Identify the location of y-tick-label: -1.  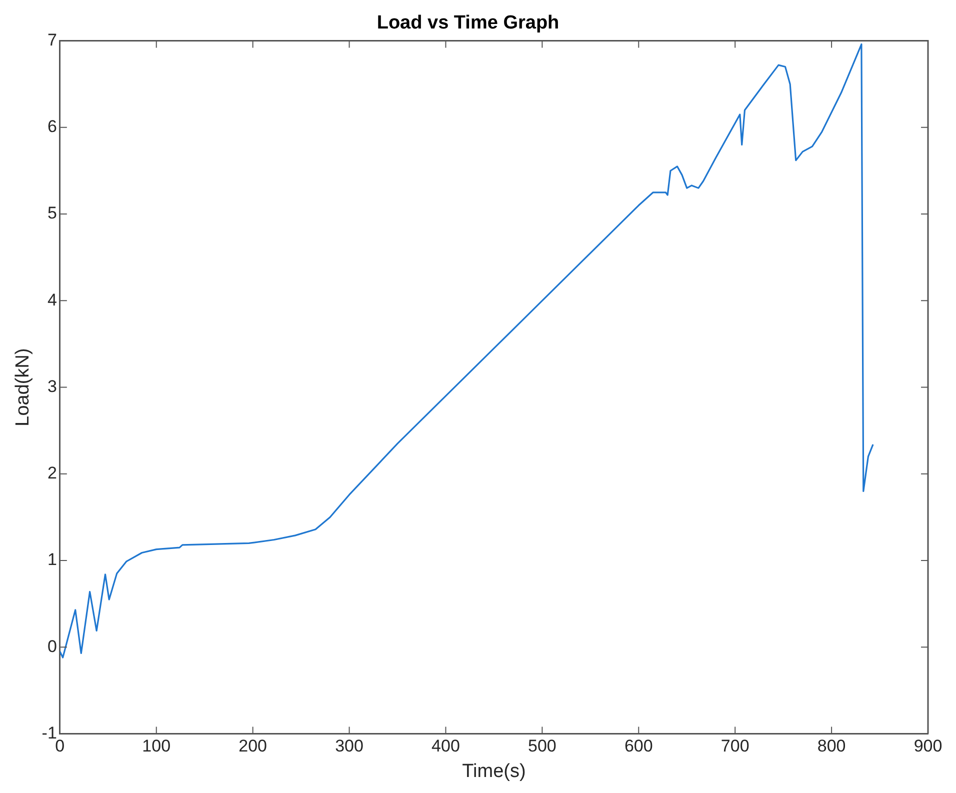
(49, 732).